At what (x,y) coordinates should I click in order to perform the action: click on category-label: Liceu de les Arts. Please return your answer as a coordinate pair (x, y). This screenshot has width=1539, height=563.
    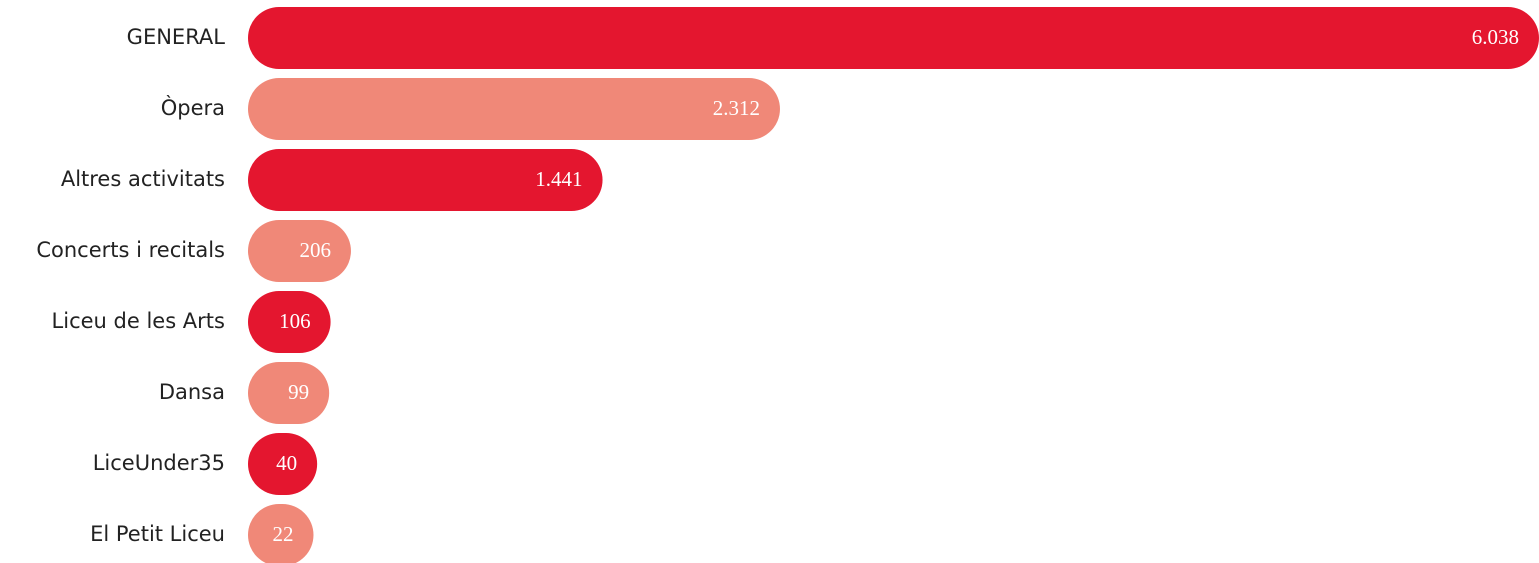
    Looking at the image, I should click on (138, 321).